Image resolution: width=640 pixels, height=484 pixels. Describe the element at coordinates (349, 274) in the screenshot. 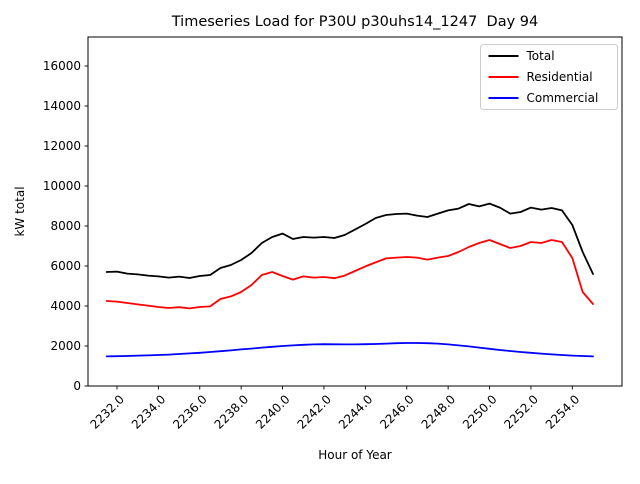

I see `series-line-residential` at that location.